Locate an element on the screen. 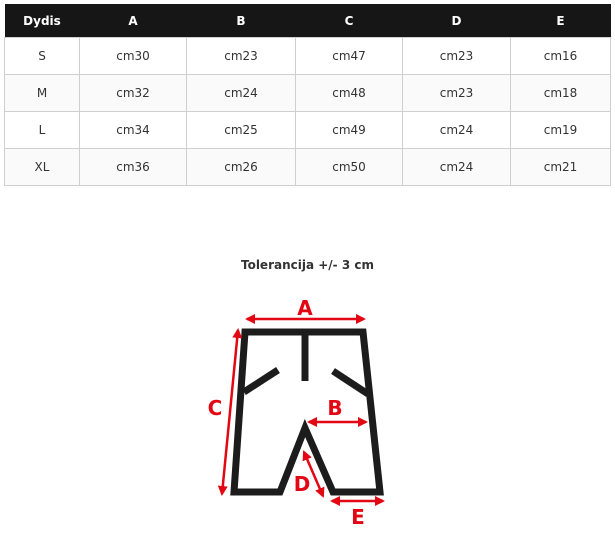 The height and width of the screenshot is (539, 615). label-a: A is located at coordinates (305, 308).